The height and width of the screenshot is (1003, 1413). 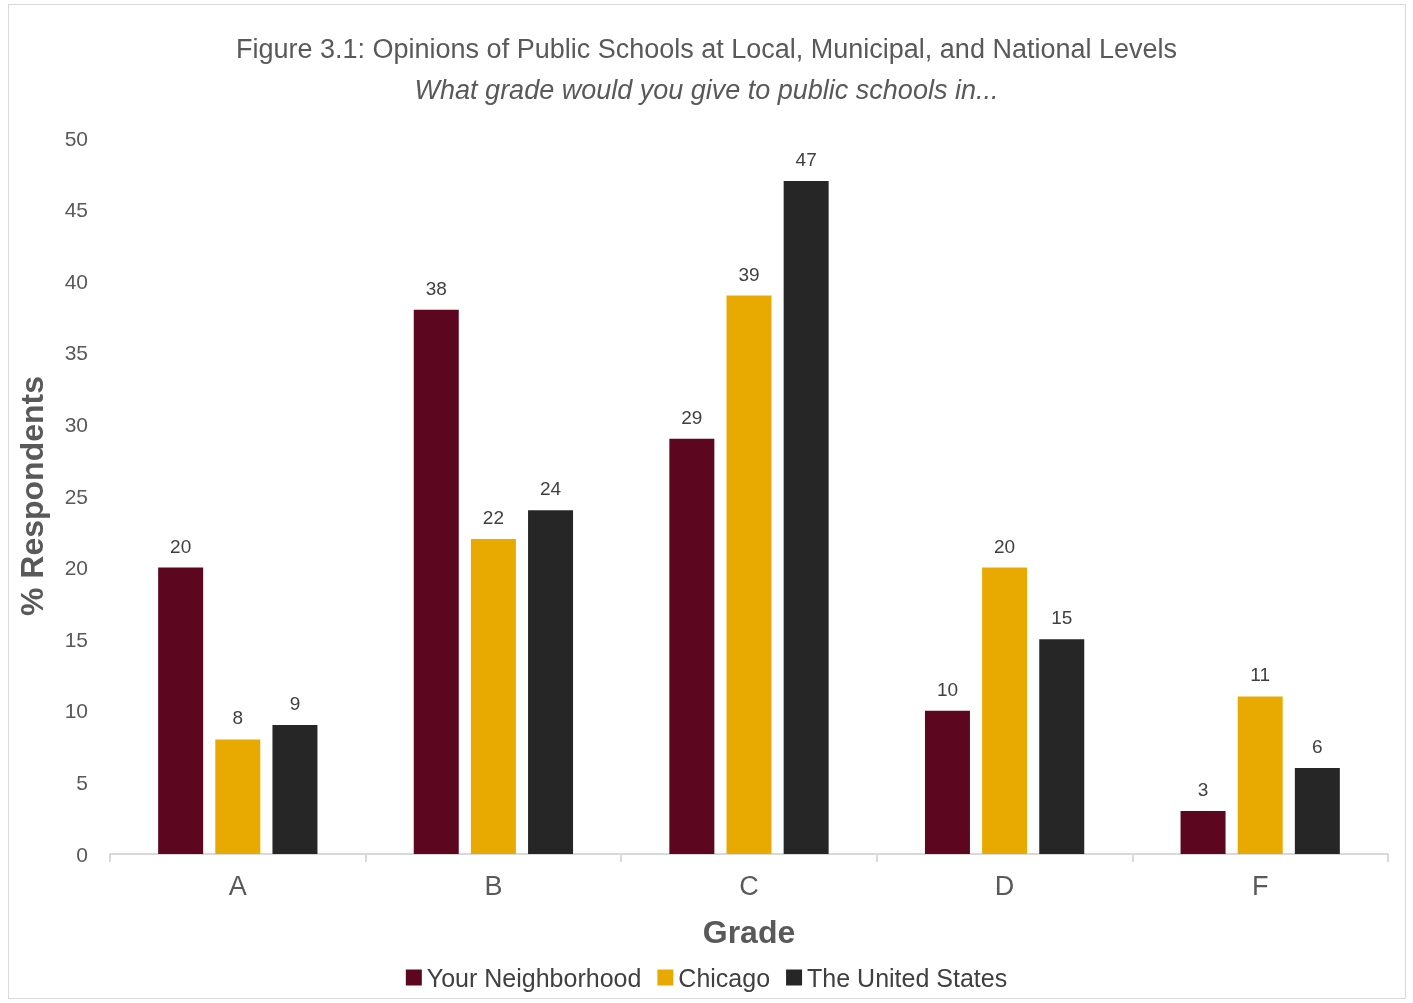 What do you see at coordinates (706, 48) in the screenshot?
I see `chart-title: Figure 3.1: Opinions of Public Schools at Local, Municipal, and National Levels` at bounding box center [706, 48].